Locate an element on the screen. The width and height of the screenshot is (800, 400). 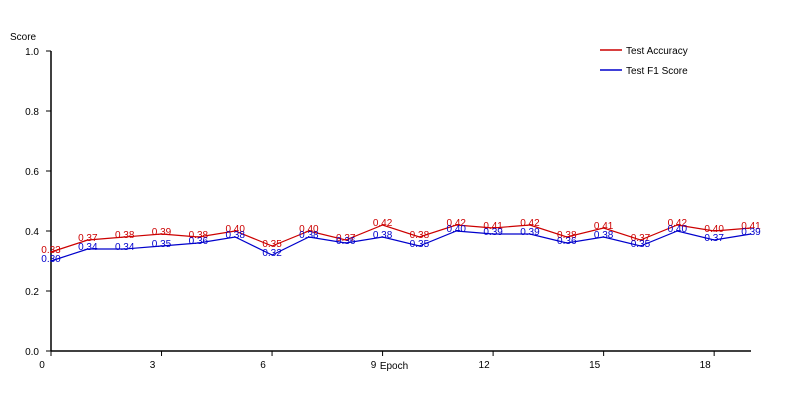
y-axis-title: Score is located at coordinates (23, 37).